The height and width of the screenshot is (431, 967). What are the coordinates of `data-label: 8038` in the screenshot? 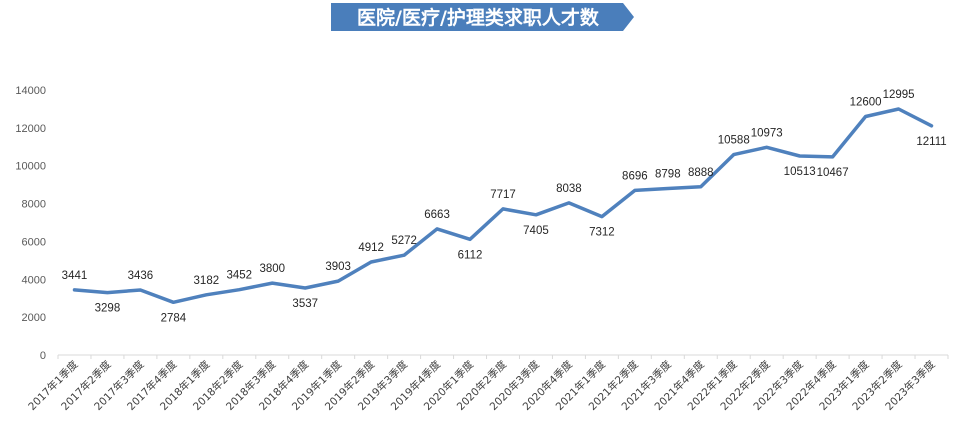 It's located at (569, 189).